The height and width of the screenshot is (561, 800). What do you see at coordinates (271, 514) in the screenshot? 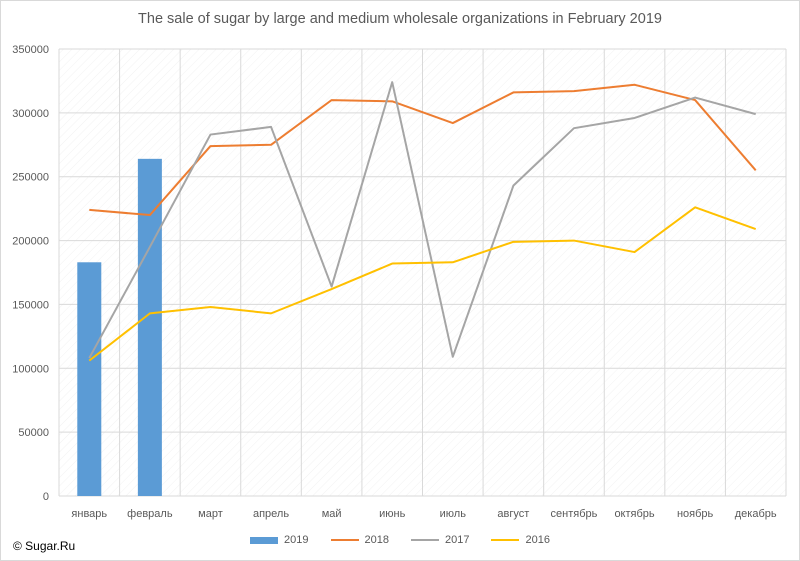
I see `x-tick-label: апрель` at bounding box center [271, 514].